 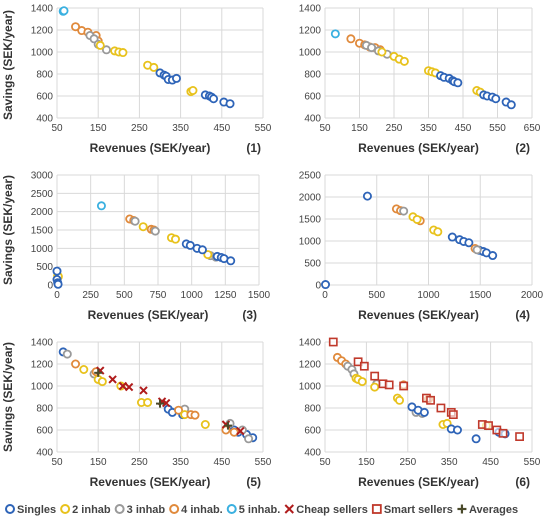 I want to click on legend-item: 5 inhab., so click(x=253, y=510).